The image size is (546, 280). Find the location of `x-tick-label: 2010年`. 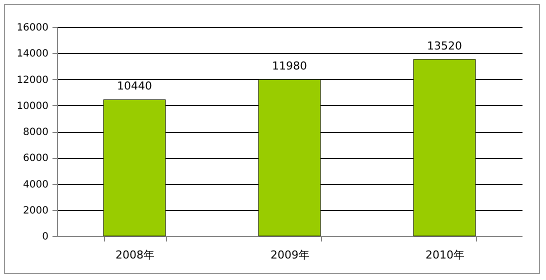

x-tick-label: 2010年 is located at coordinates (445, 255).